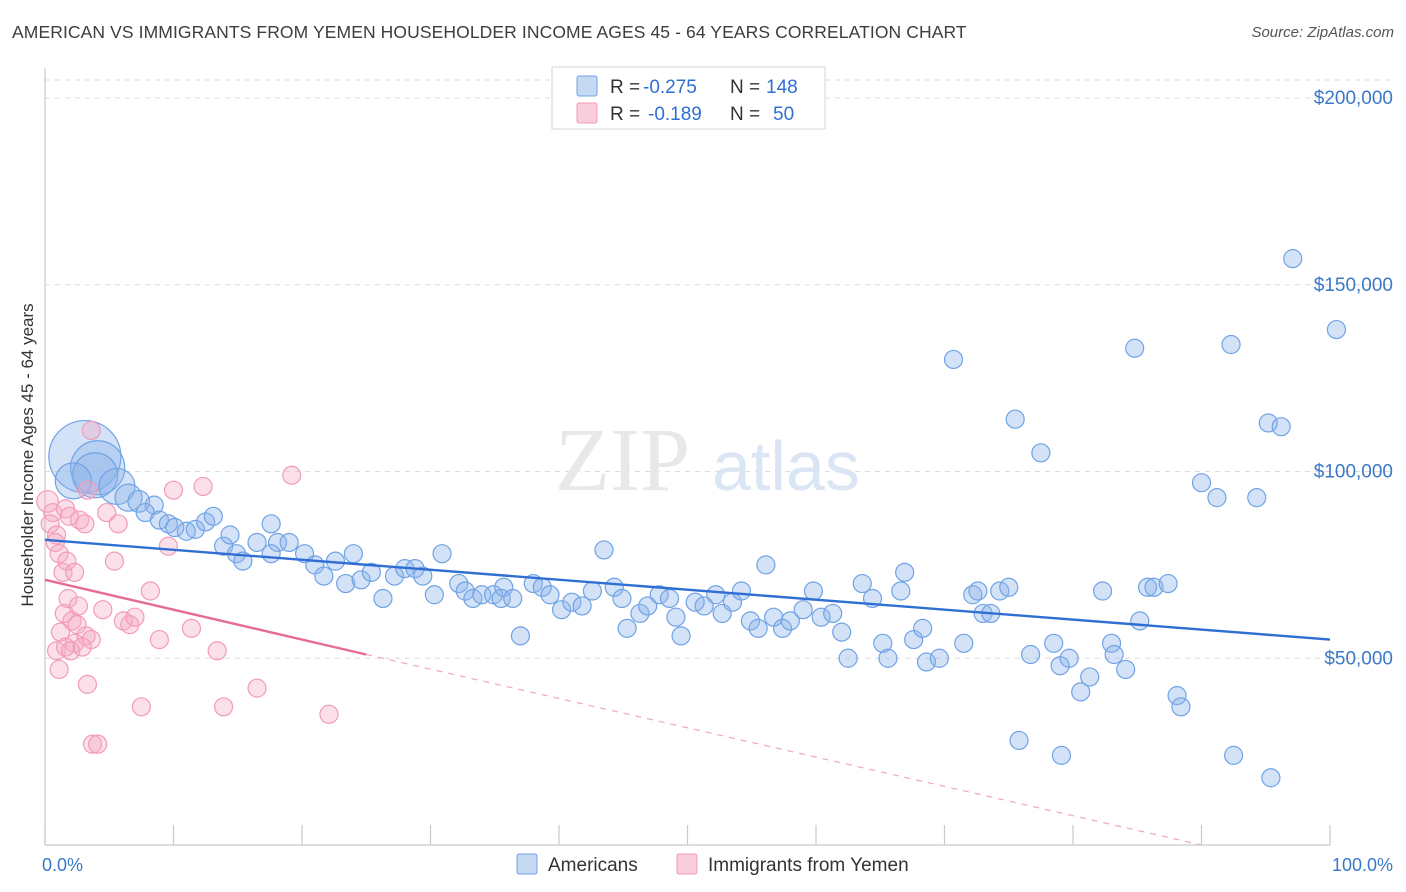  What do you see at coordinates (622, 460) in the screenshot?
I see `watermark-zip: ZIP` at bounding box center [622, 460].